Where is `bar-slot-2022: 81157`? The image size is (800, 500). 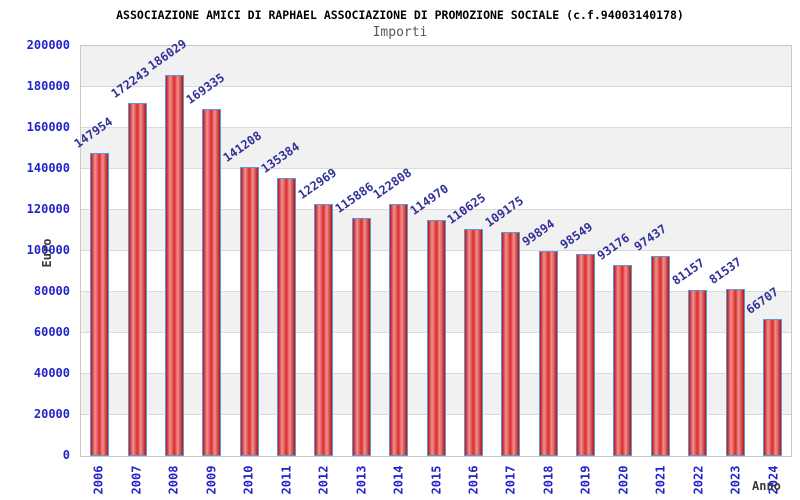 bar-slot-2022: 81157 is located at coordinates (692, 251).